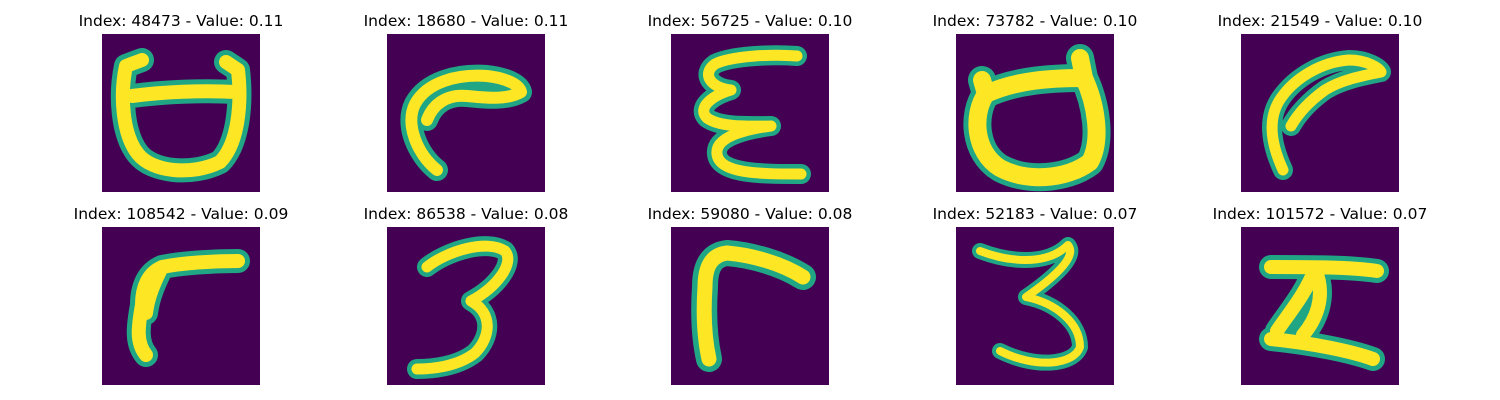 Image resolution: width=1500 pixels, height=400 pixels. Describe the element at coordinates (750, 21) in the screenshot. I see `panel-title: Index: 56725 - Value: 0.10` at that location.